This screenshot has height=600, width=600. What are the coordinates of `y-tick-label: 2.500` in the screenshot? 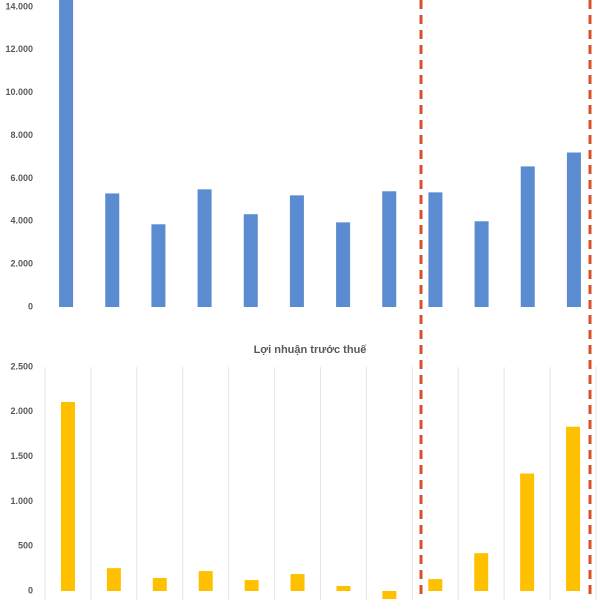 It's located at (21, 366).